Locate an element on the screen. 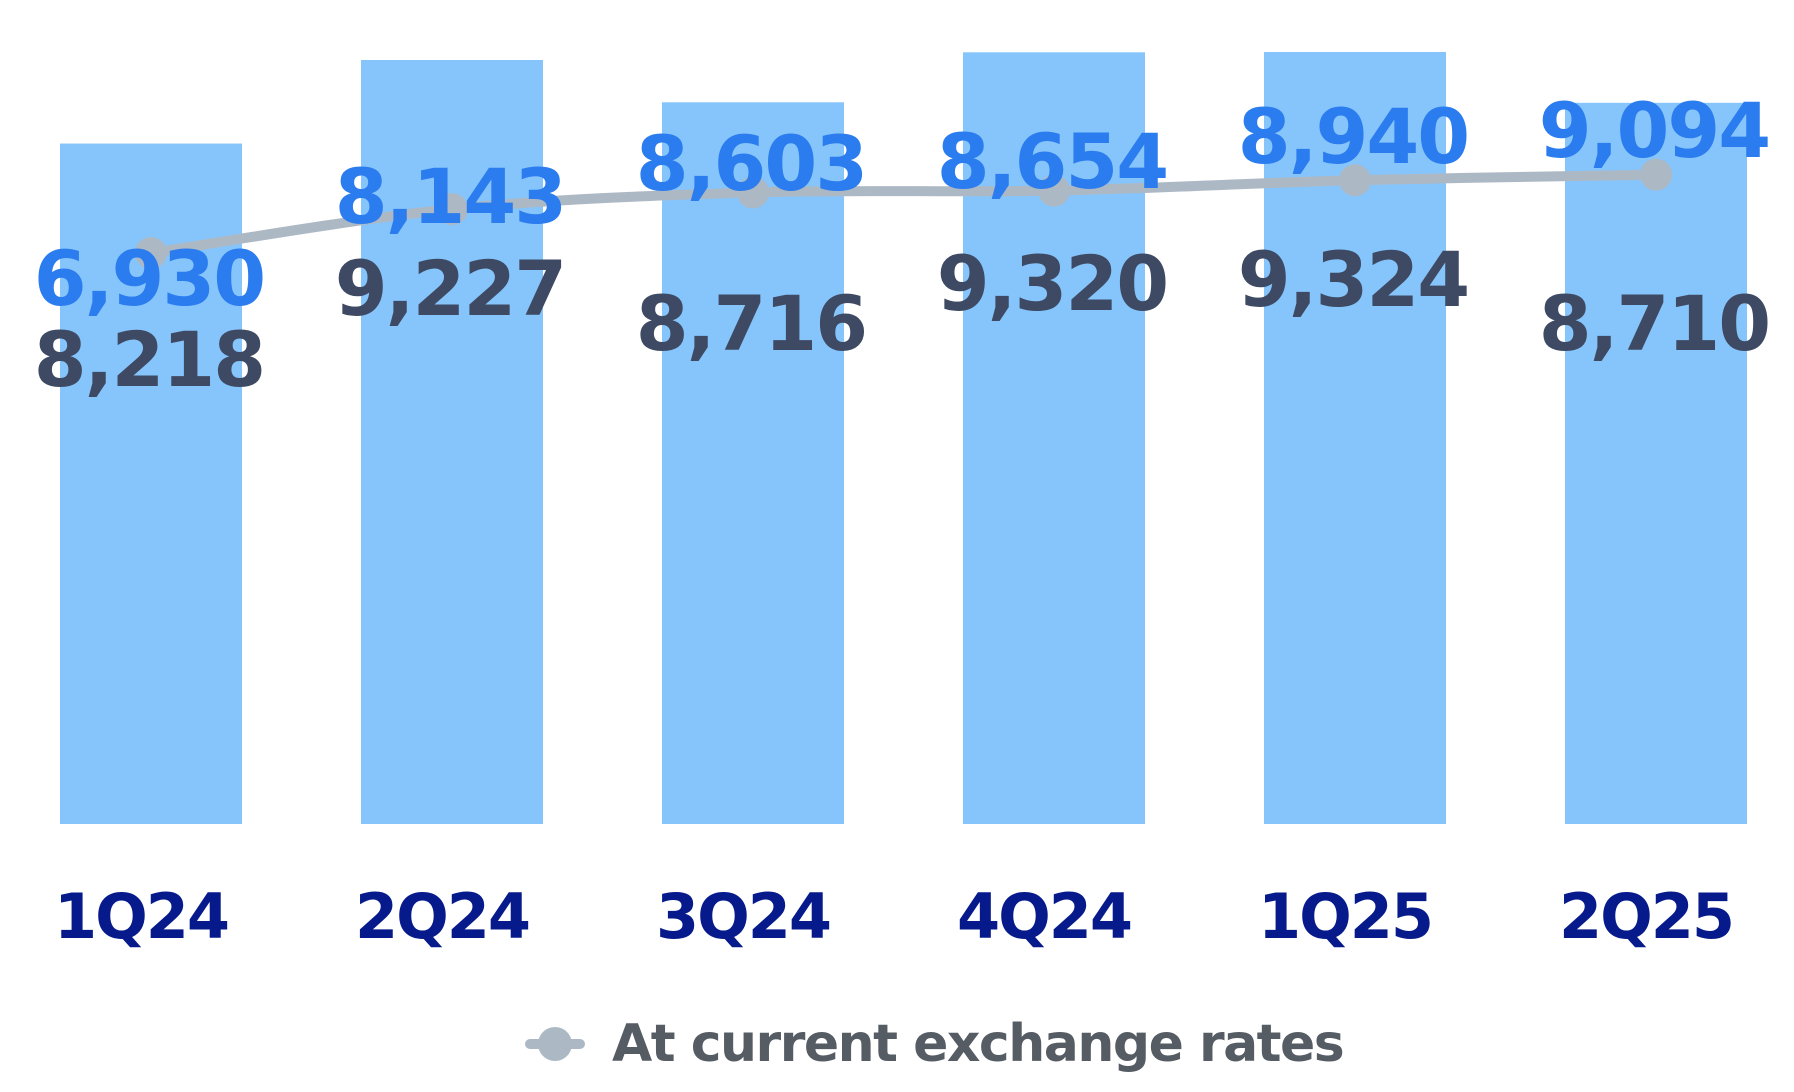 This screenshot has width=1794, height=1092. bar-labels-group: 8,218 9,227 8,716 9,320 9,324 8,710 is located at coordinates (902, 319).